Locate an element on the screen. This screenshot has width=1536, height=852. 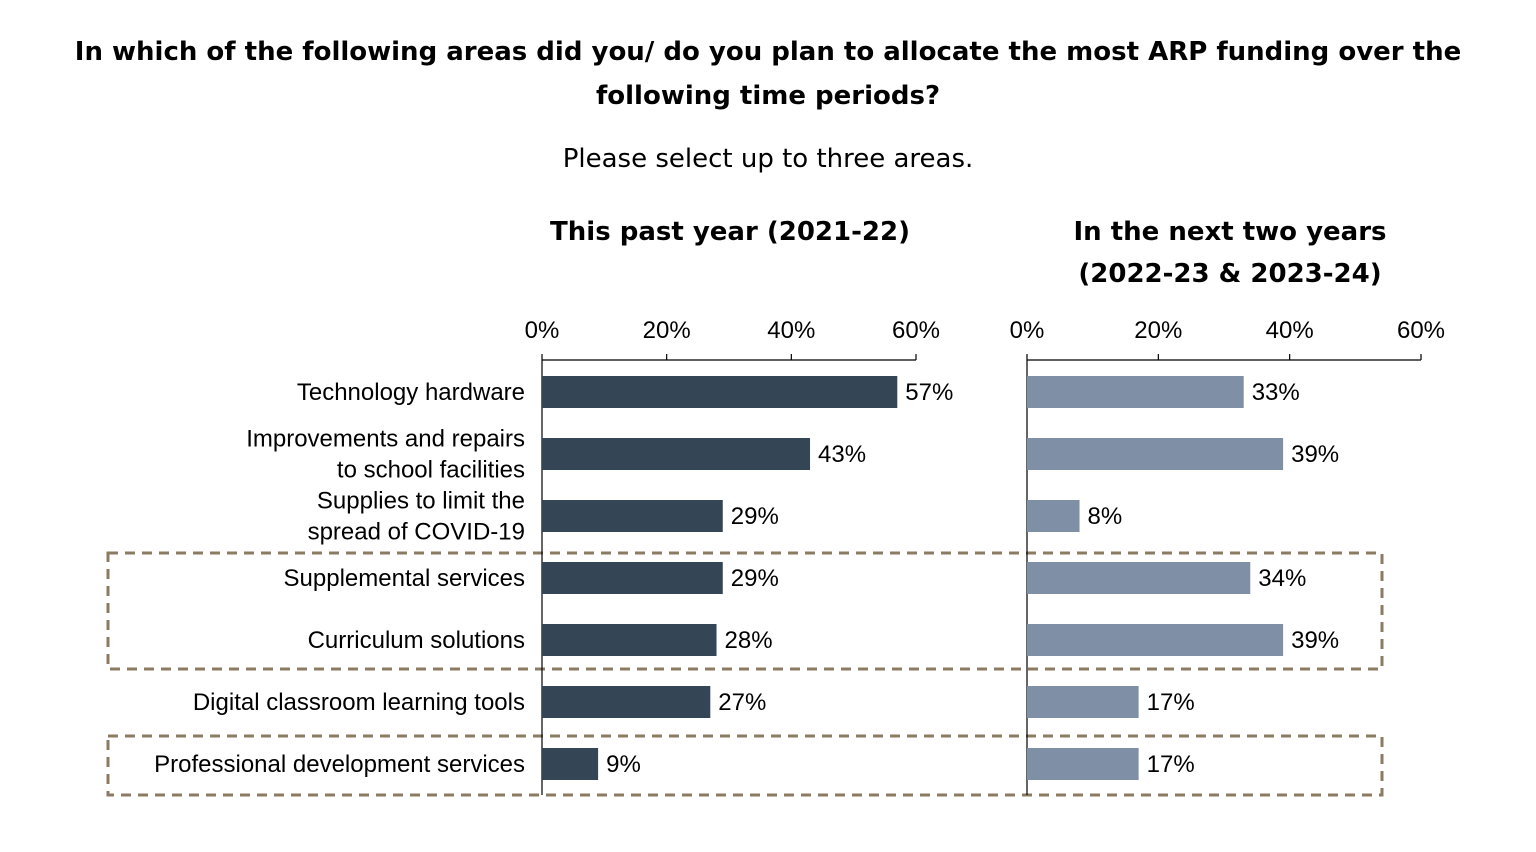
x-tick-label-2-0: 0% is located at coordinates (1027, 330).